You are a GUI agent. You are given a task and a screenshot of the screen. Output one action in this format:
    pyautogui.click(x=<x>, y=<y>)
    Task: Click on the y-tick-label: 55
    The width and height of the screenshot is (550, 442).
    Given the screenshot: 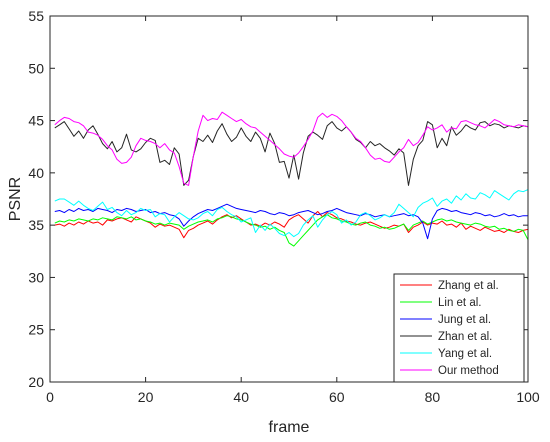 What is the action you would take?
    pyautogui.click(x=36, y=16)
    